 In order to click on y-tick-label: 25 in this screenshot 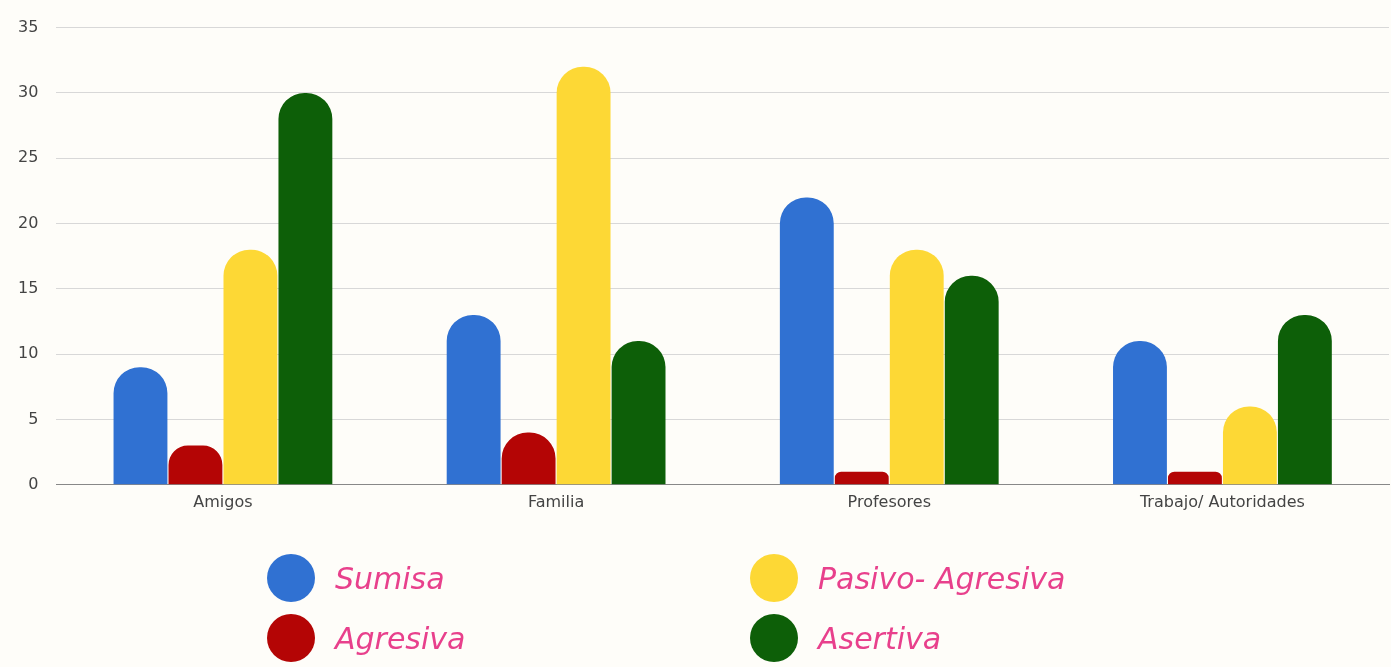, I will do `click(28, 157)`.